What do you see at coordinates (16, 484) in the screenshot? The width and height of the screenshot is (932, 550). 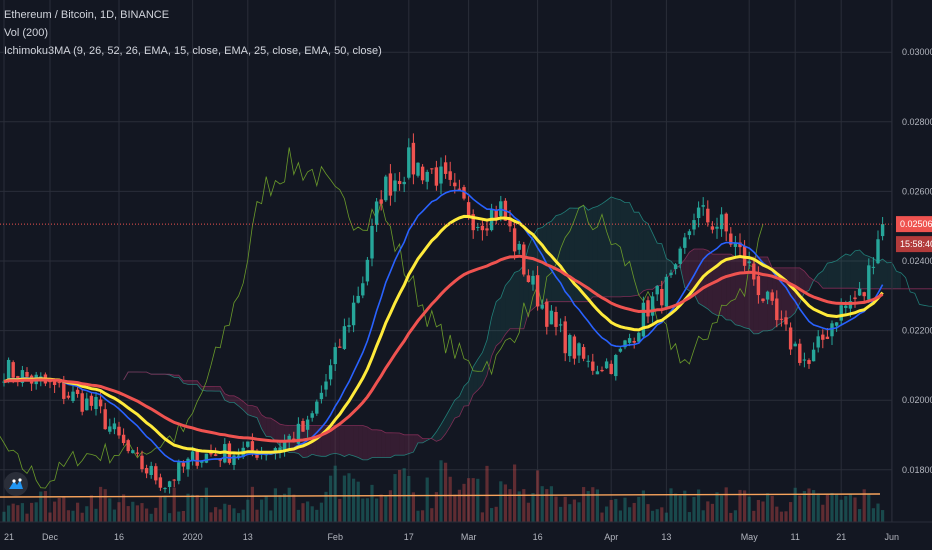 I see `tradingview-logo-icon` at bounding box center [16, 484].